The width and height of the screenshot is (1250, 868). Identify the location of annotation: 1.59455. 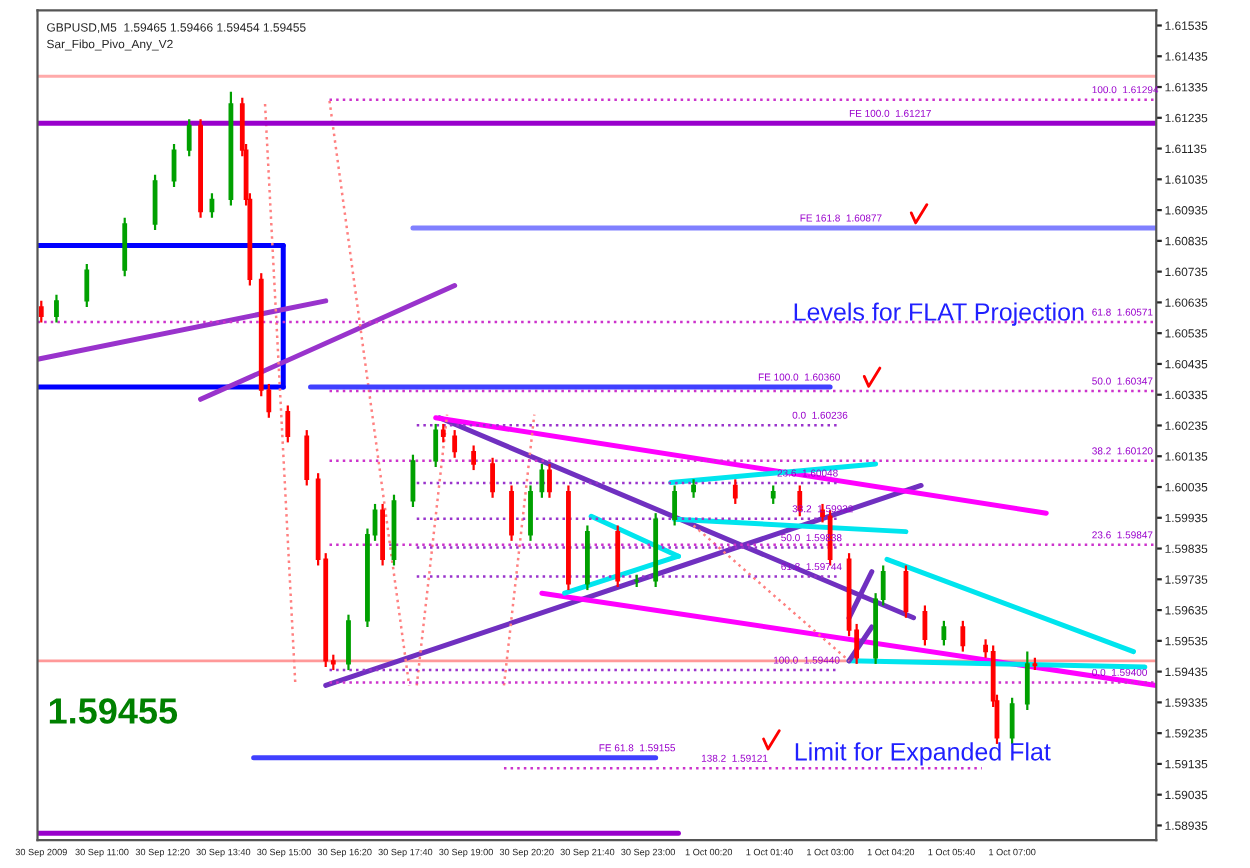
(113, 711).